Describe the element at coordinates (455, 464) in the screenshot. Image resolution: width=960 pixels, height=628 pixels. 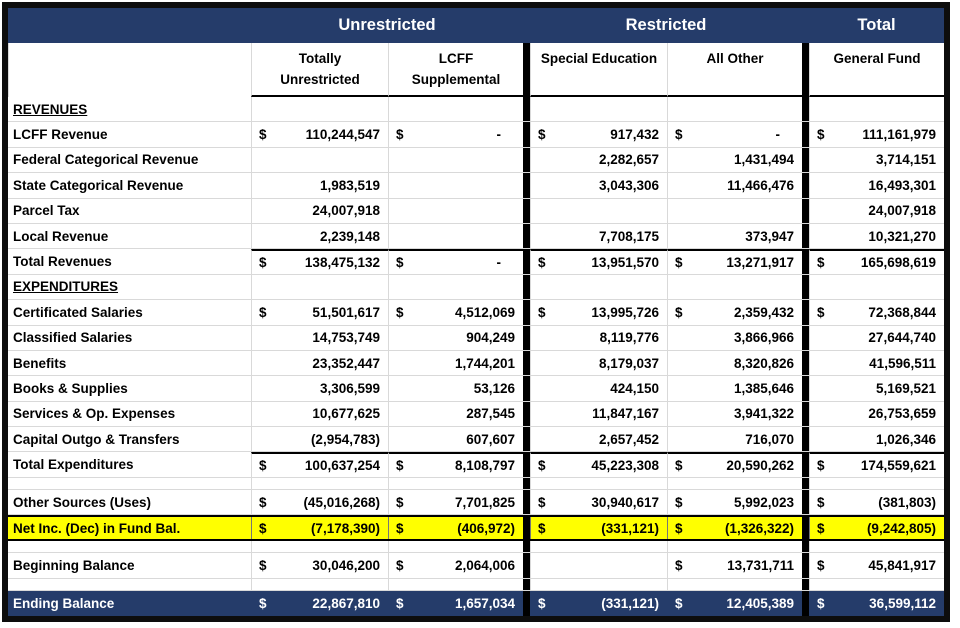
I see `cell-lcff-supplemental: $8,108,797` at that location.